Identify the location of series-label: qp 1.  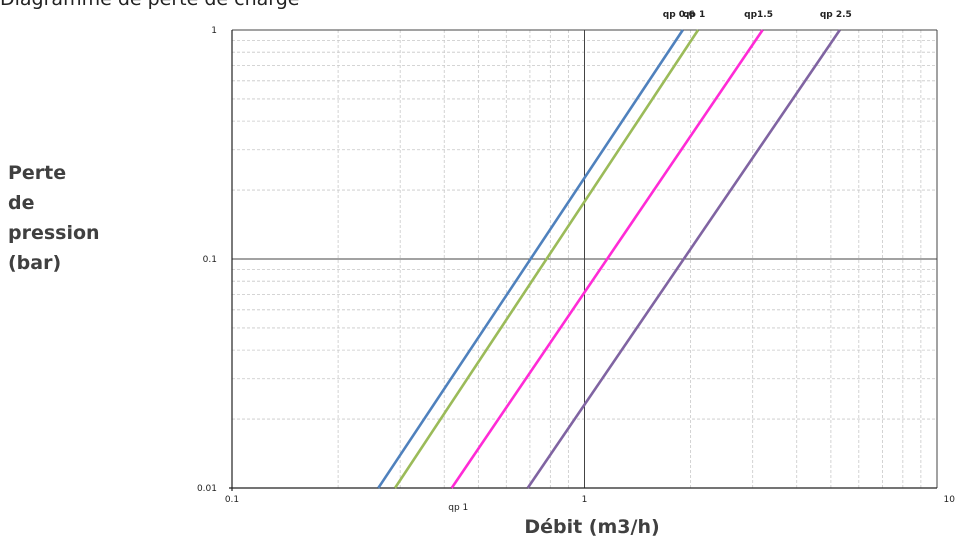
(694, 15).